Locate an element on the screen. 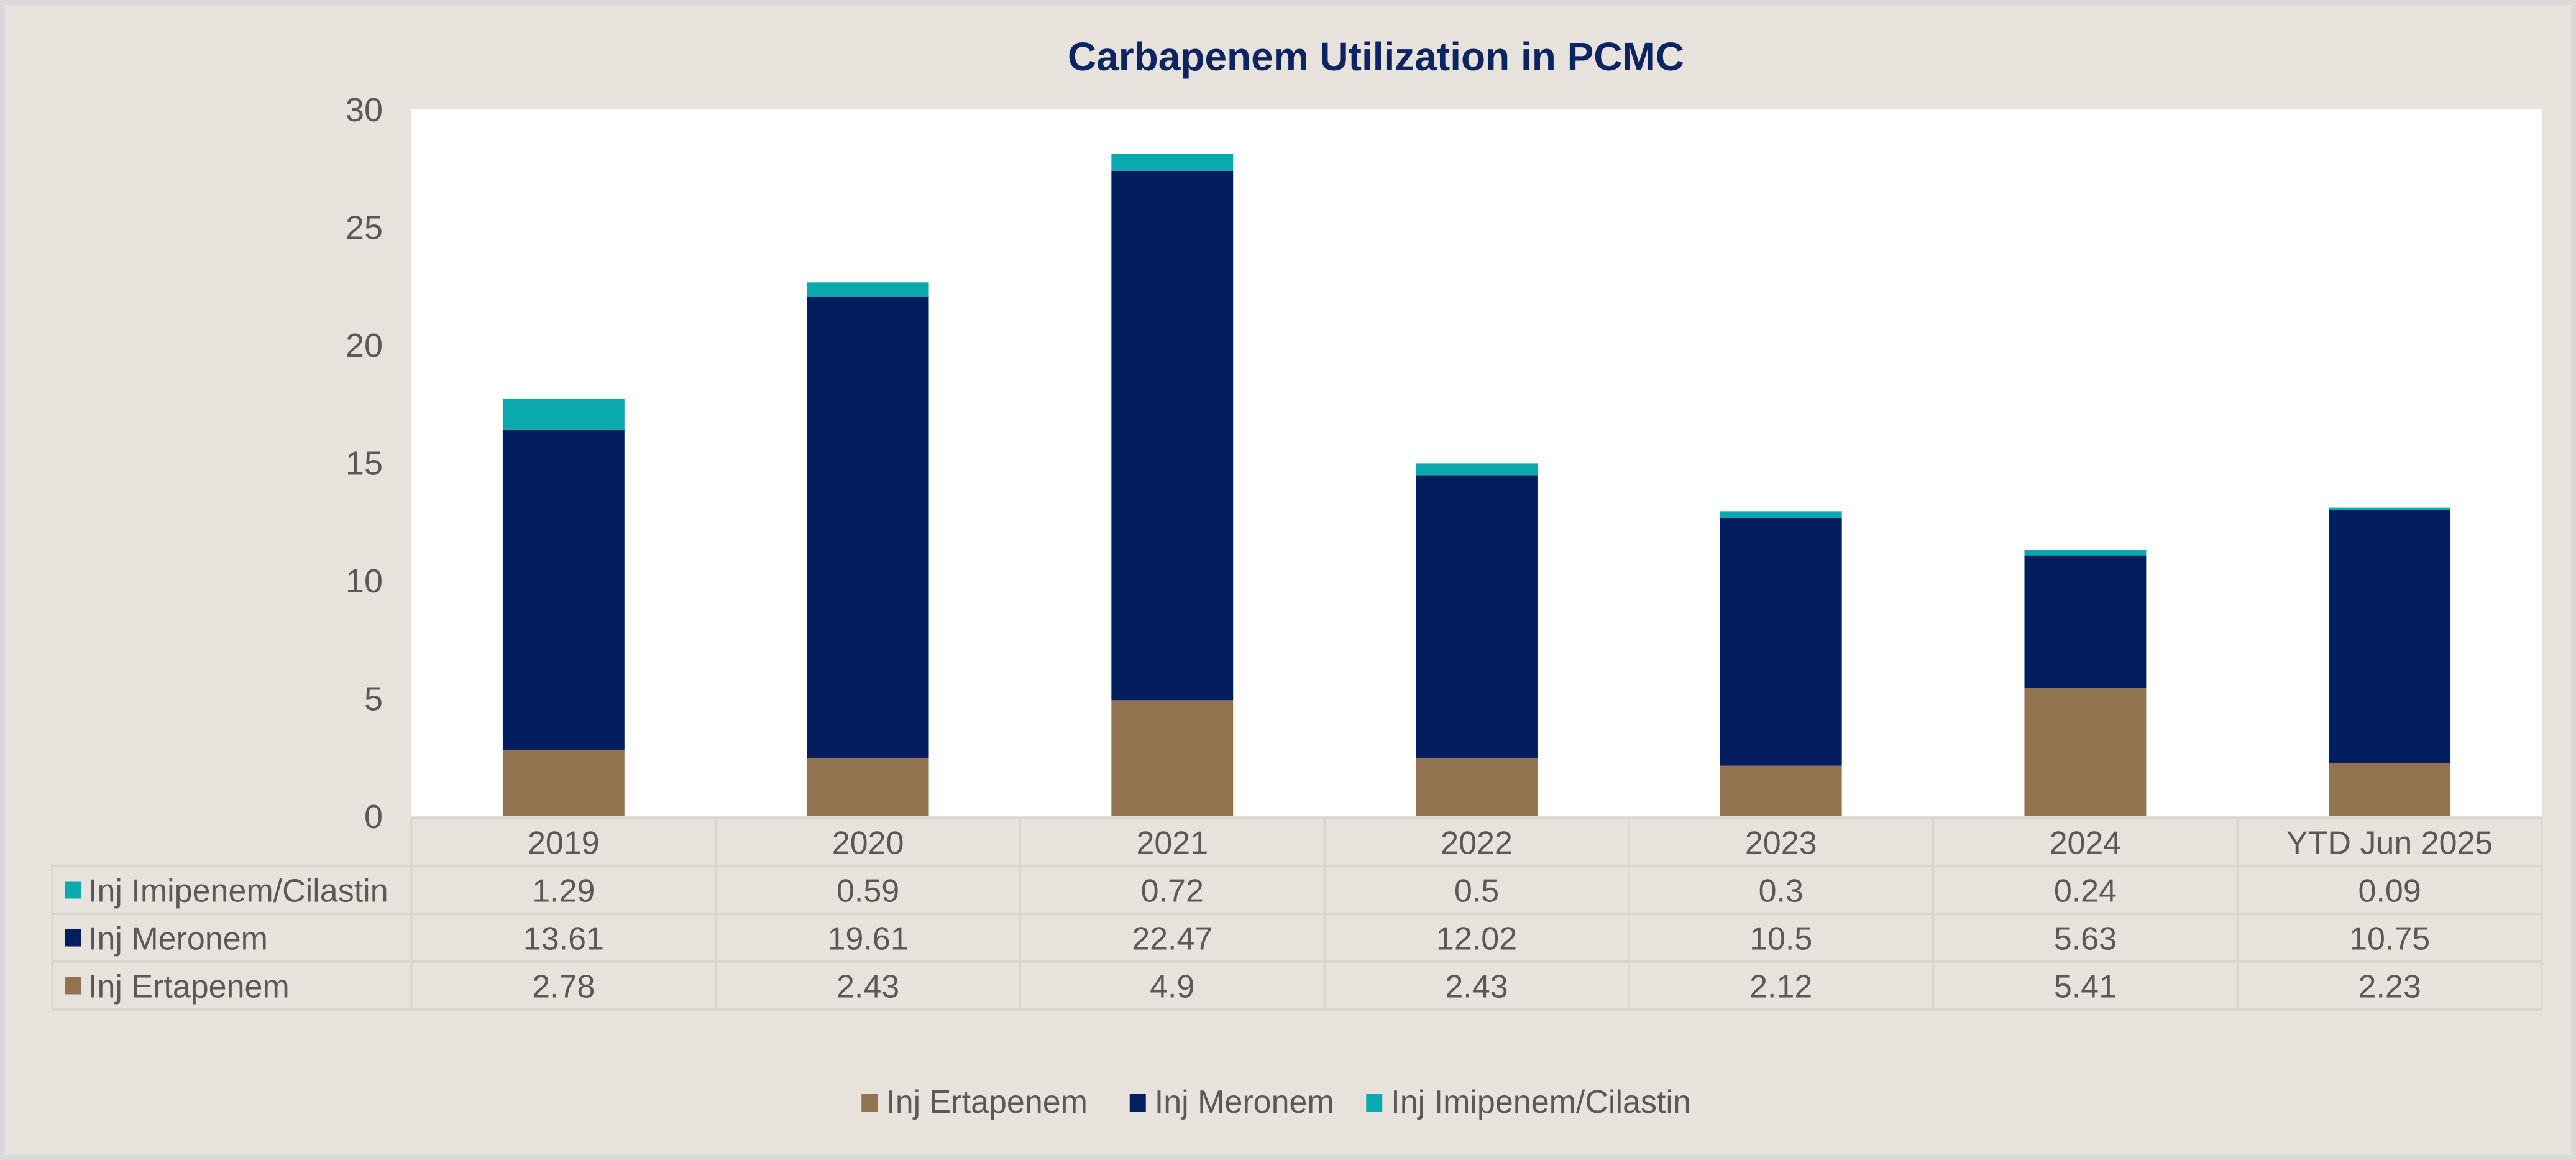  y-tick-label: 5 is located at coordinates (373, 699).